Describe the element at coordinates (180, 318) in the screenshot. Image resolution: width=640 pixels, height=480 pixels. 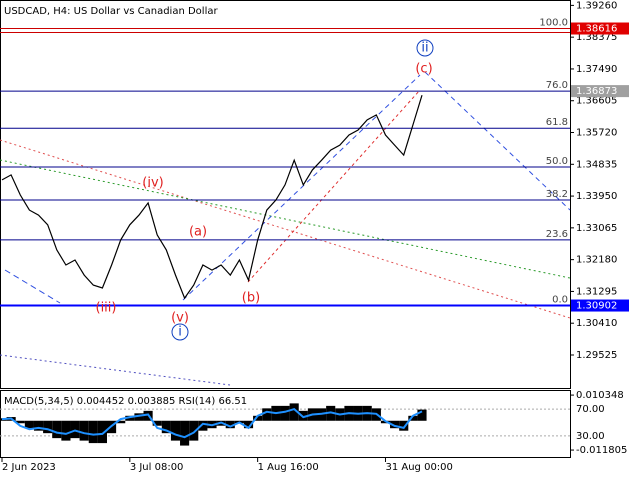
I see `wave-label: (v)` at that location.